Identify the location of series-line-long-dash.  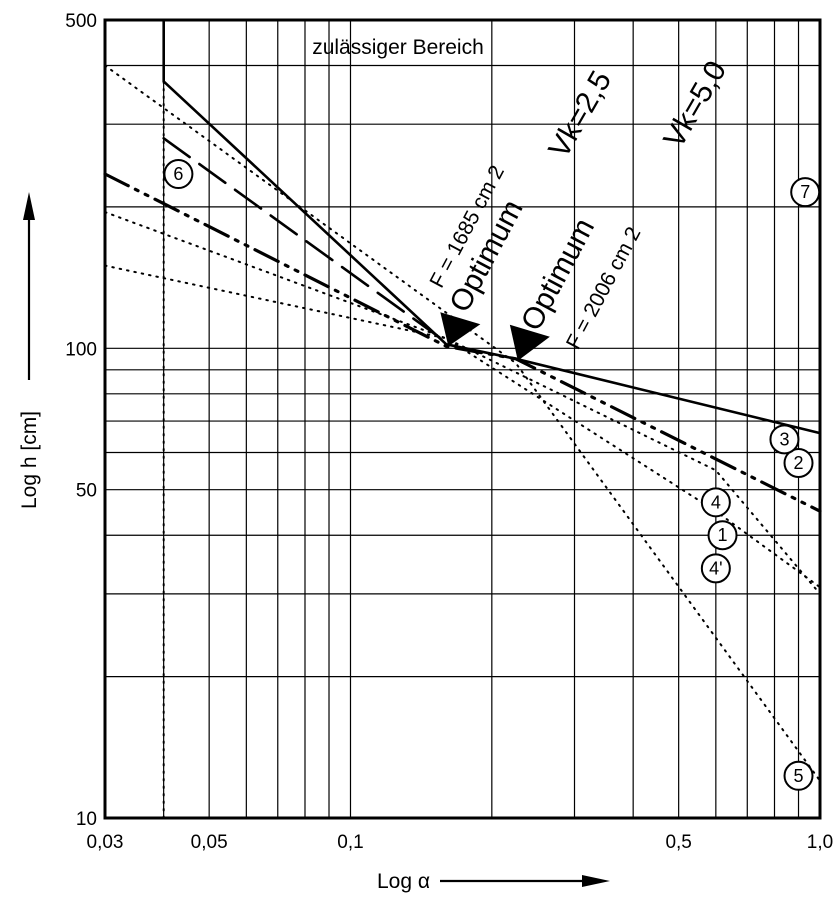
(305, 240).